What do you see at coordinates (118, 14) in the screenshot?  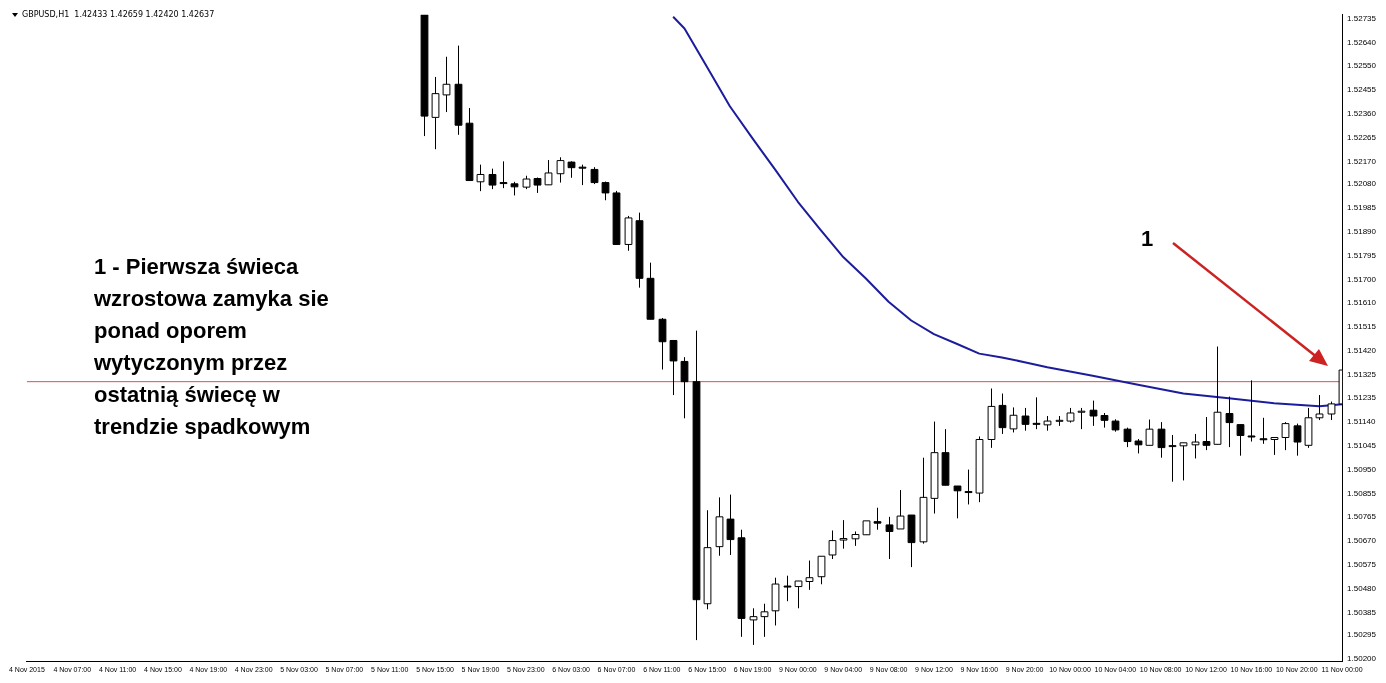 I see `chart-title: GBPUSD,H1 1.42433 1.42659 1.42420 1.42637` at bounding box center [118, 14].